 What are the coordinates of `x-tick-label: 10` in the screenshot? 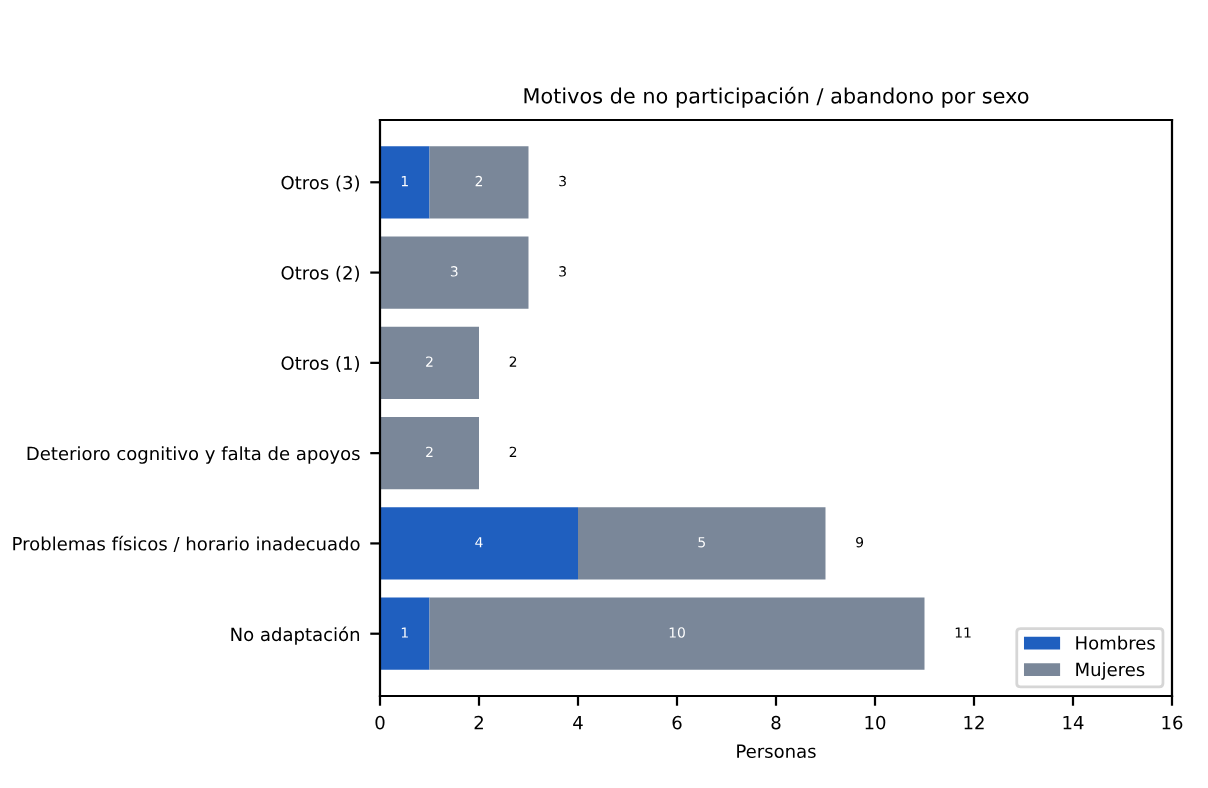 It's located at (875, 722).